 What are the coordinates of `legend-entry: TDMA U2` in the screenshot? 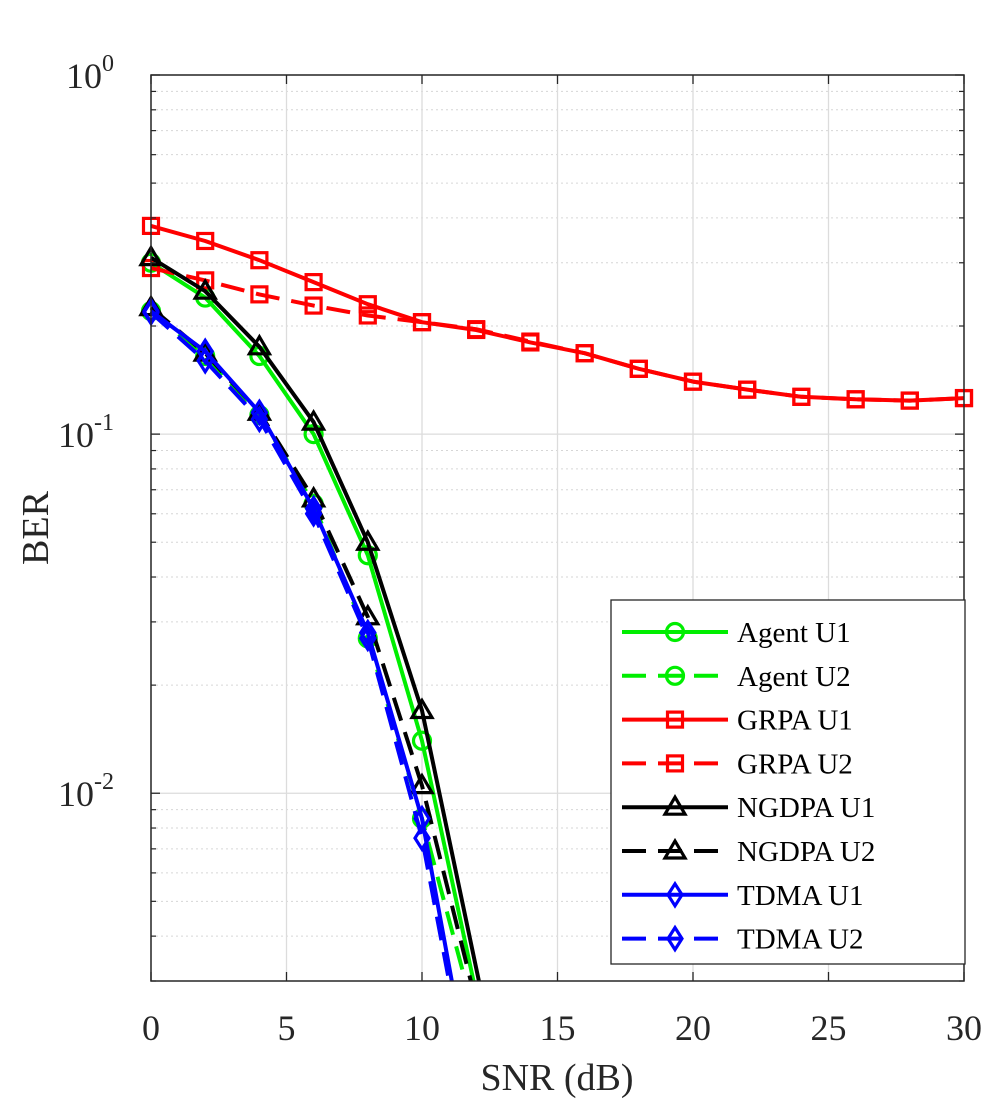 It's located at (742, 940).